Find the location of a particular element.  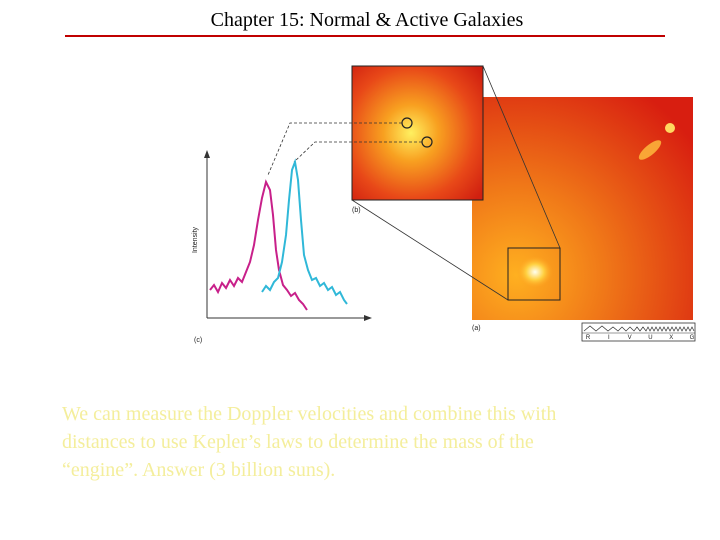

panel-label: (b) is located at coordinates (356, 210).